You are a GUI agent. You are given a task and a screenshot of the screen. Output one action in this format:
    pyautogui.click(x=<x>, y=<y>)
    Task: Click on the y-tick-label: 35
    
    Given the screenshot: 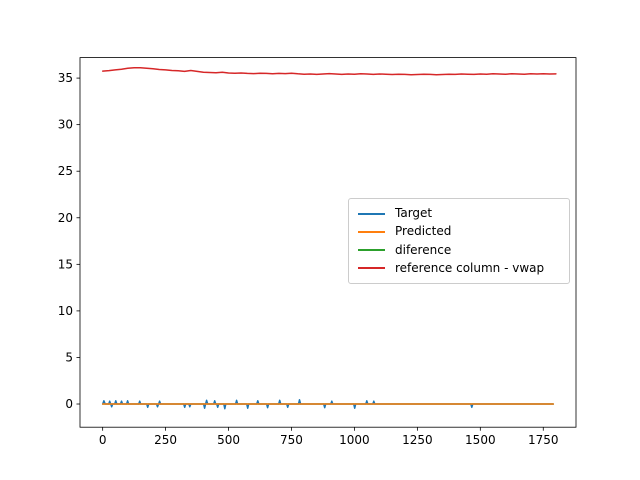 What is the action you would take?
    pyautogui.click(x=65, y=78)
    